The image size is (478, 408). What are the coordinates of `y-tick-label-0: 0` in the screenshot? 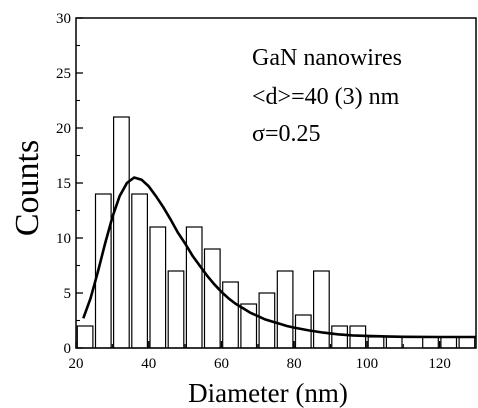 It's located at (68, 349).